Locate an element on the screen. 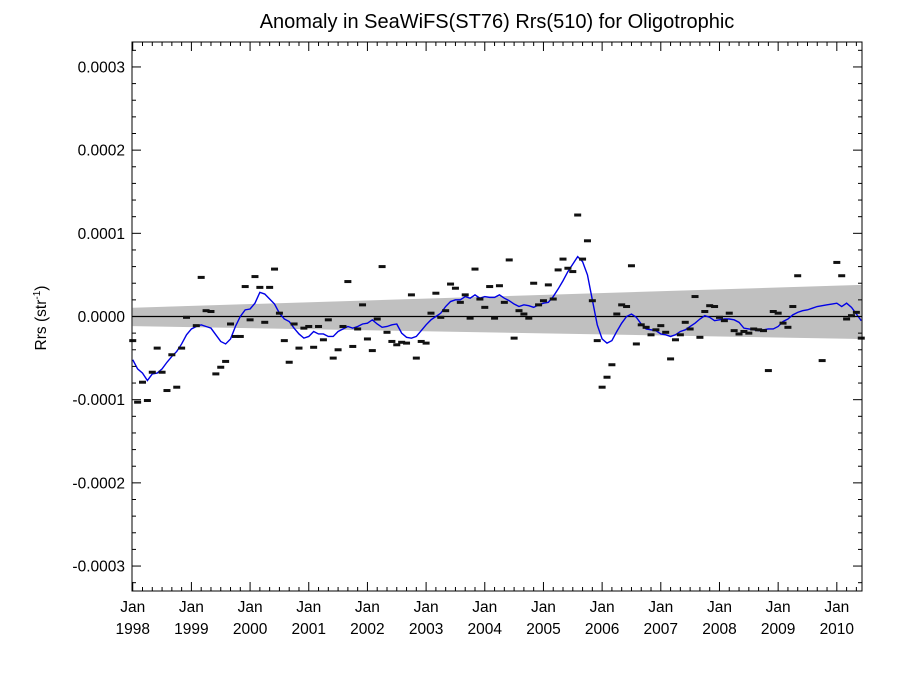 The height and width of the screenshot is (675, 900). x-tick-year-label: 2002 is located at coordinates (367, 629).